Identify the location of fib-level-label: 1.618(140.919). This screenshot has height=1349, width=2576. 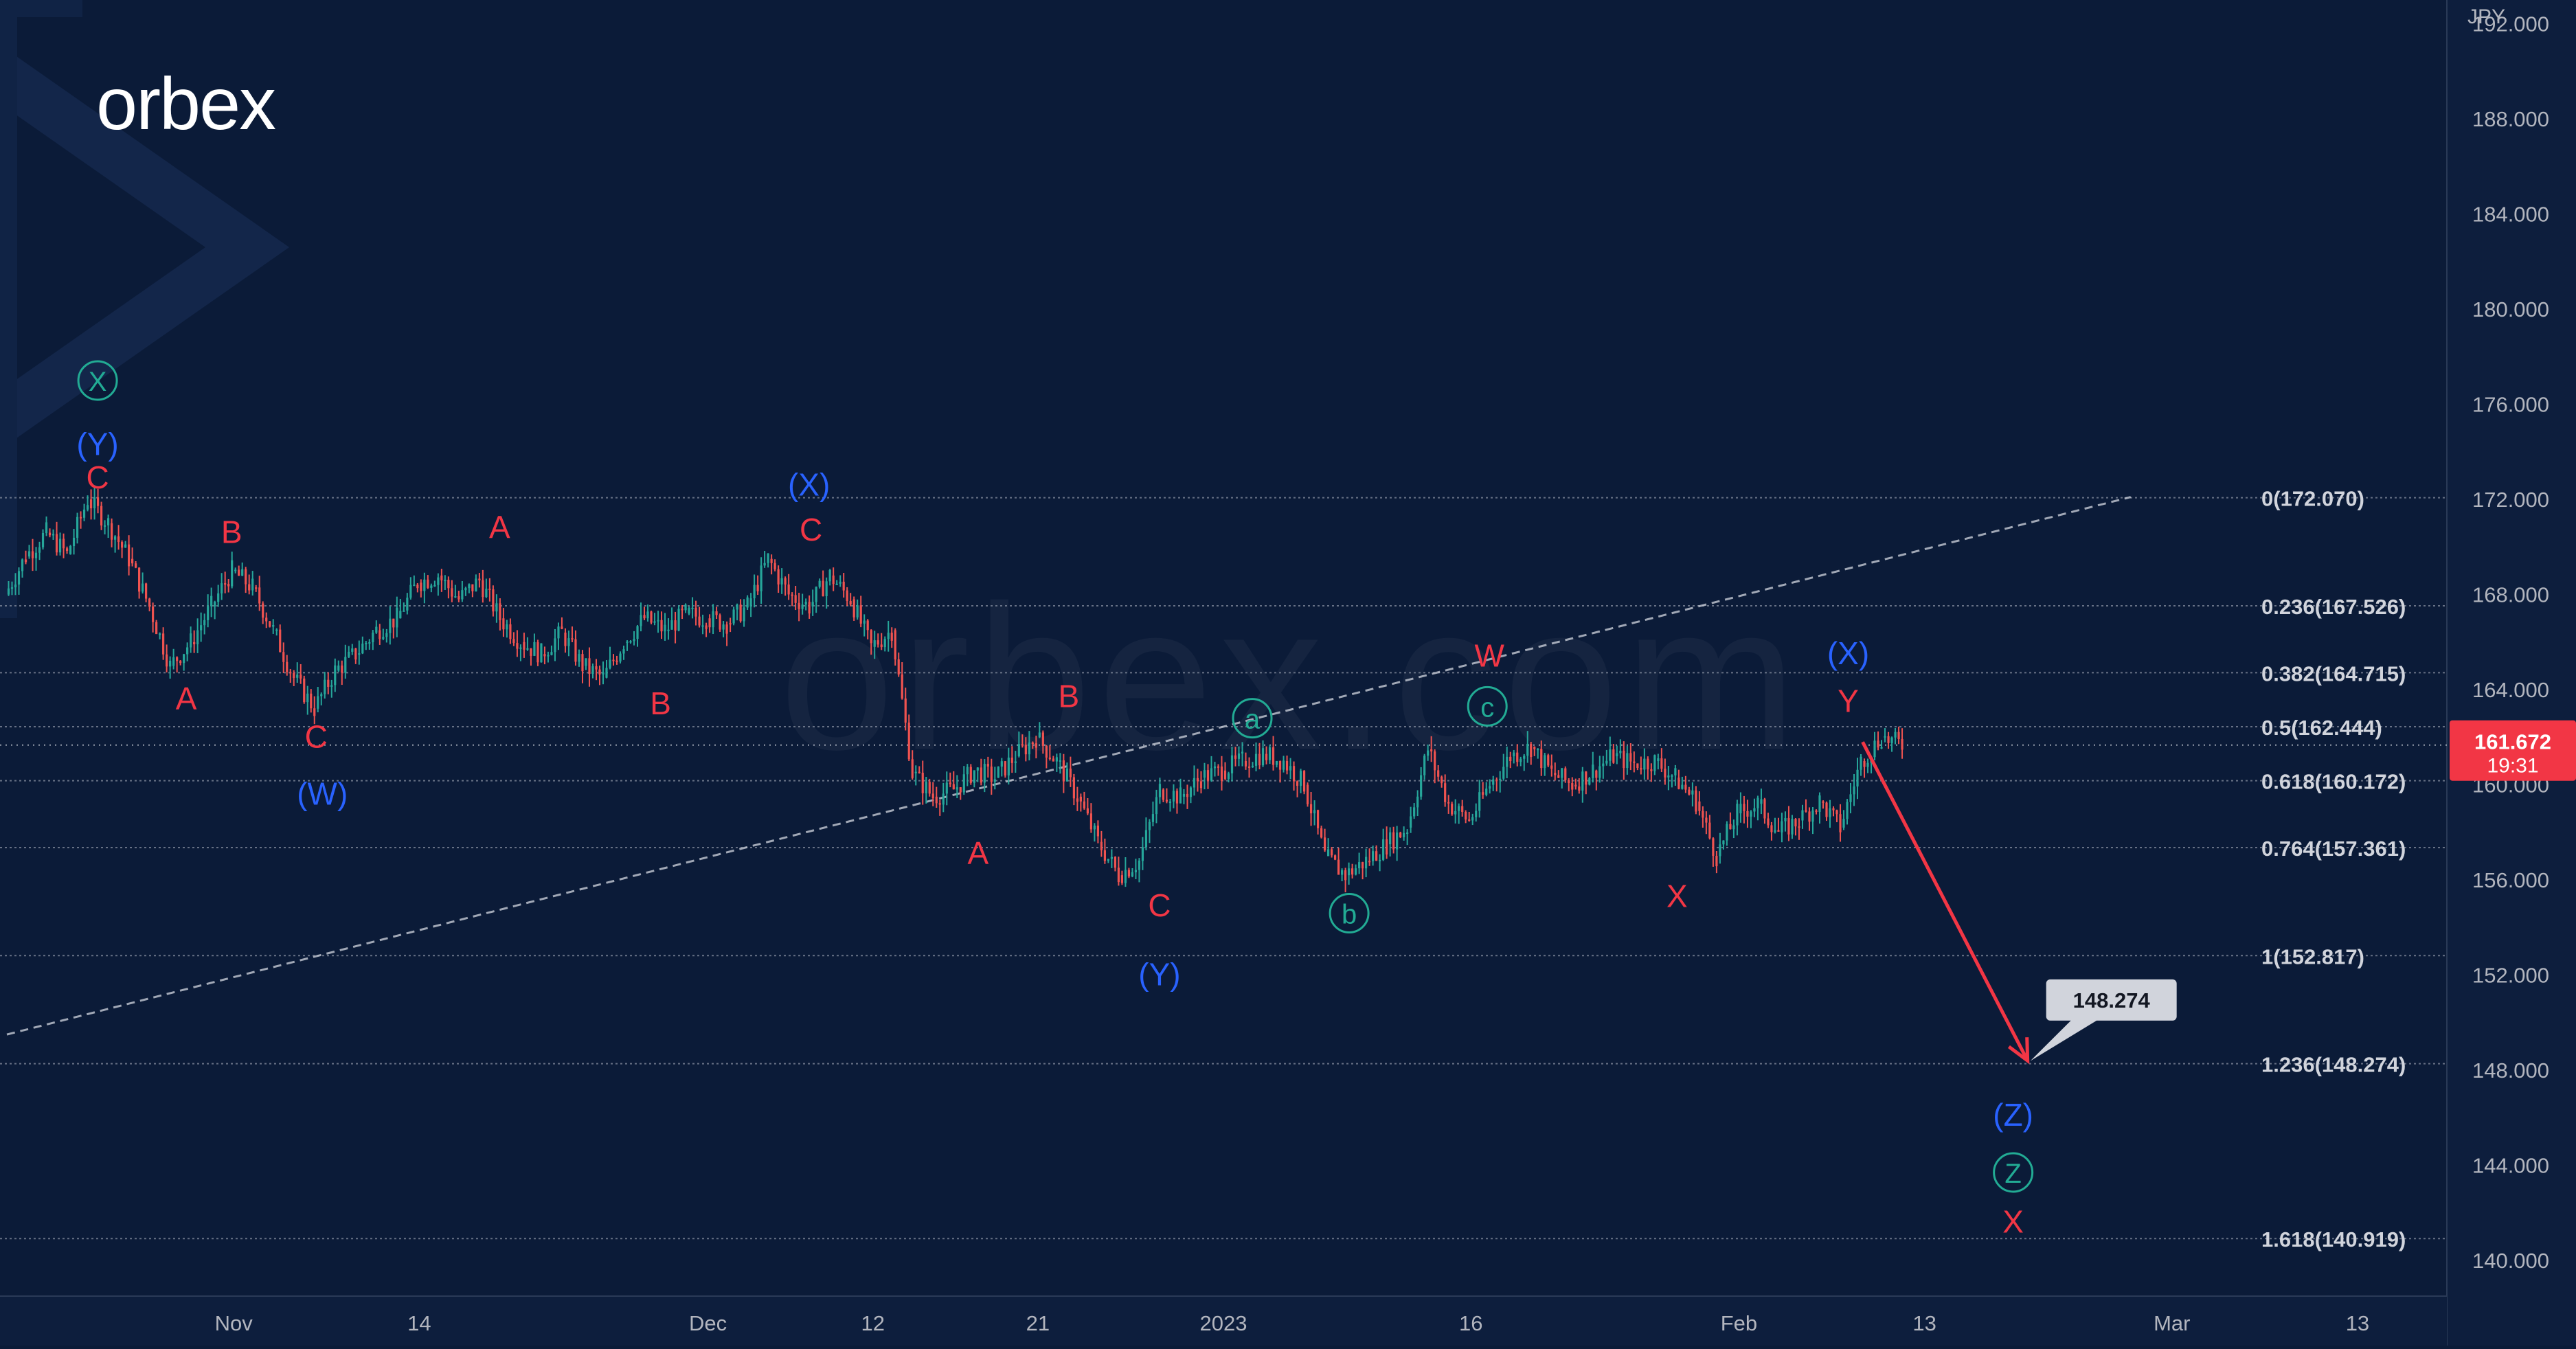
(2333, 1239).